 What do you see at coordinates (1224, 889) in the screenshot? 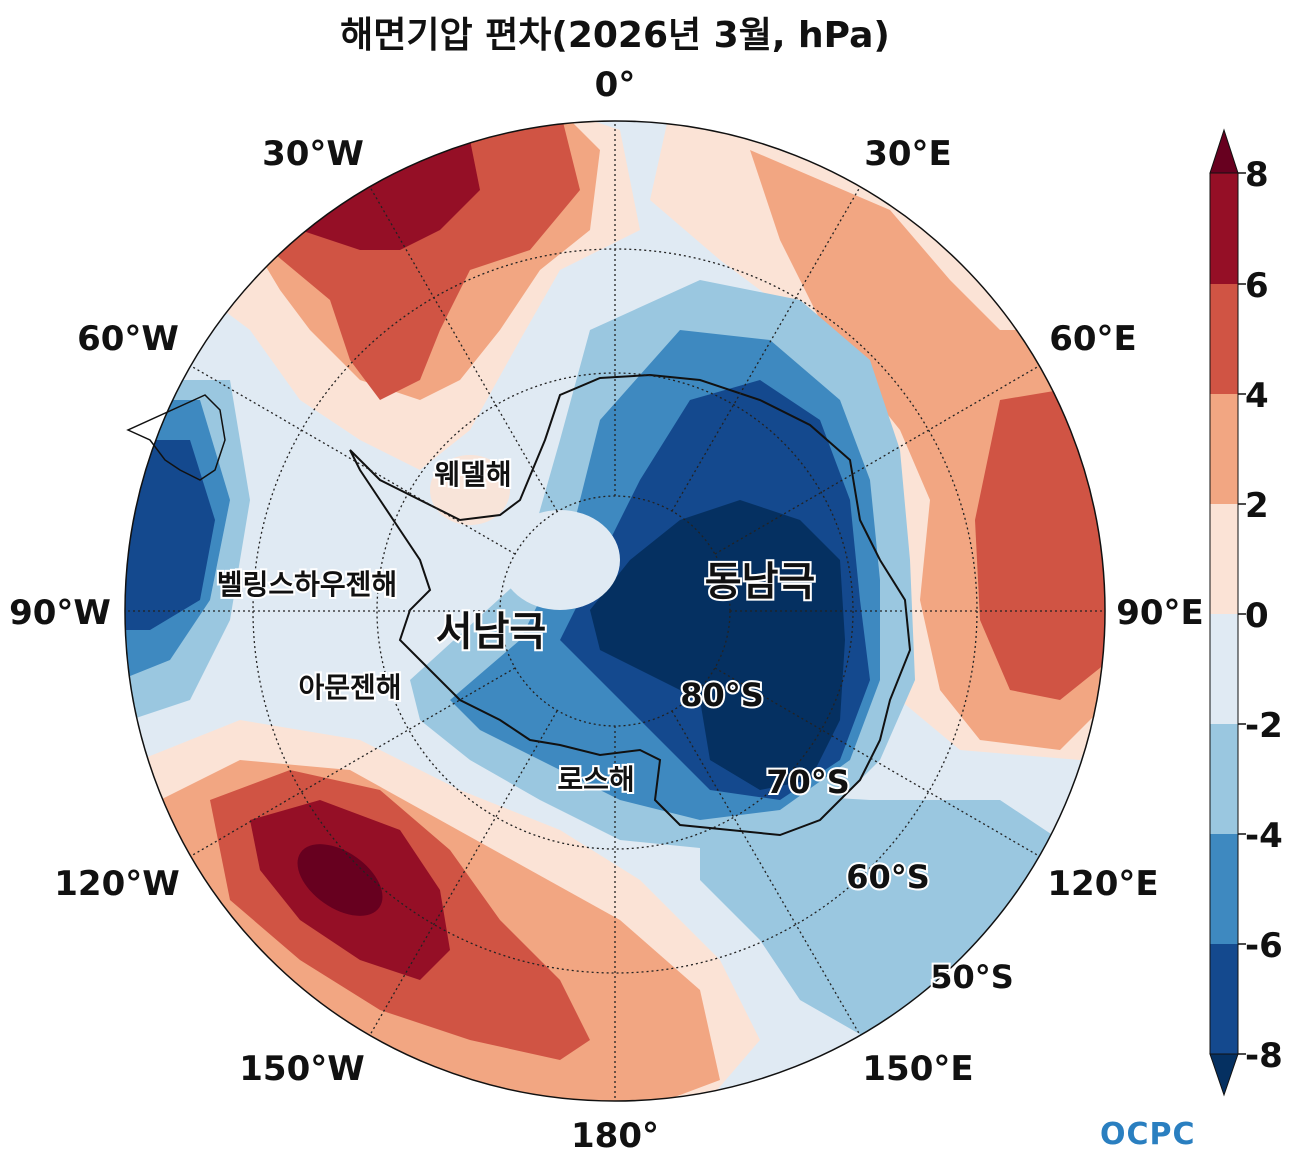
I see `colorbar-bin-m6-m4` at bounding box center [1224, 889].